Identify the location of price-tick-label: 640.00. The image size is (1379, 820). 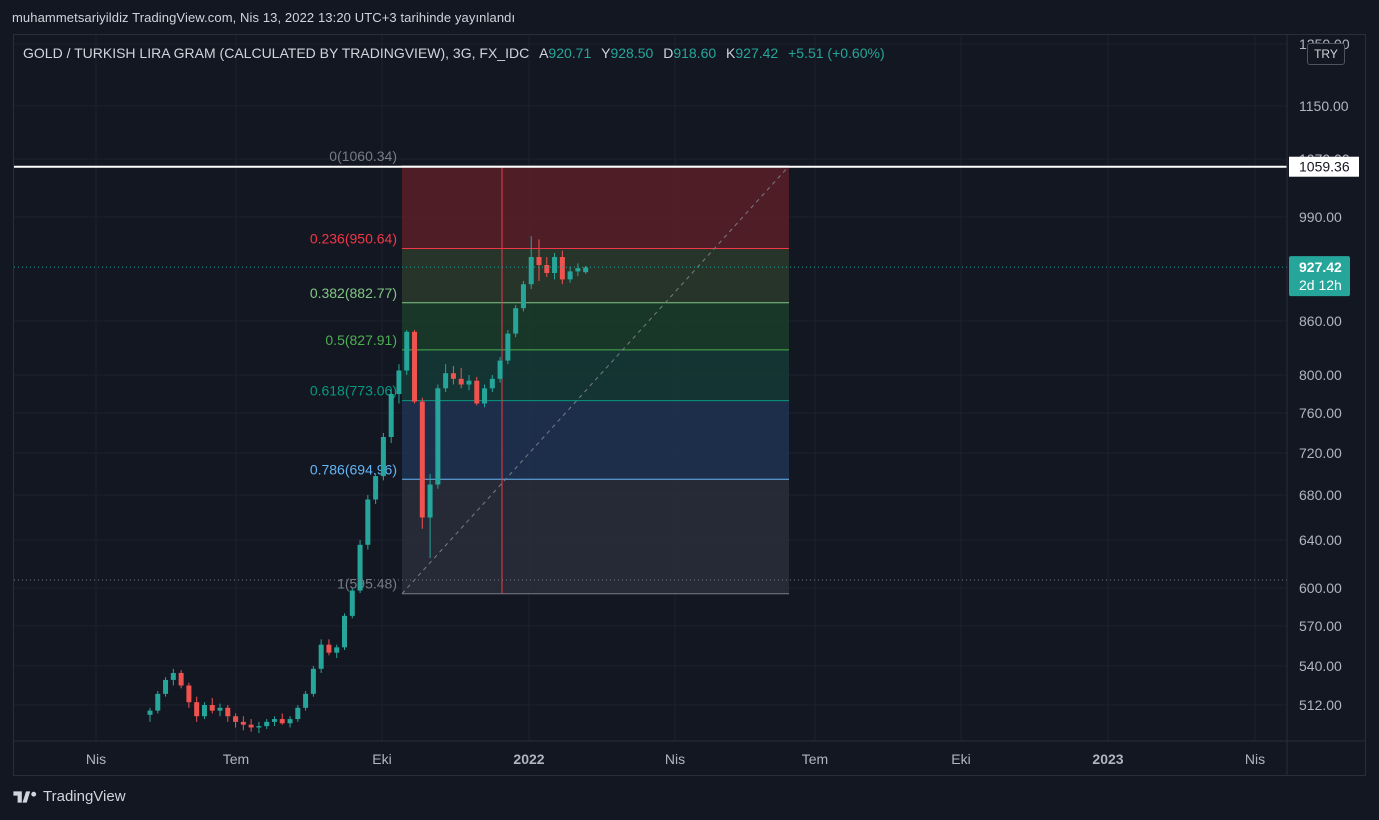
(1320, 540).